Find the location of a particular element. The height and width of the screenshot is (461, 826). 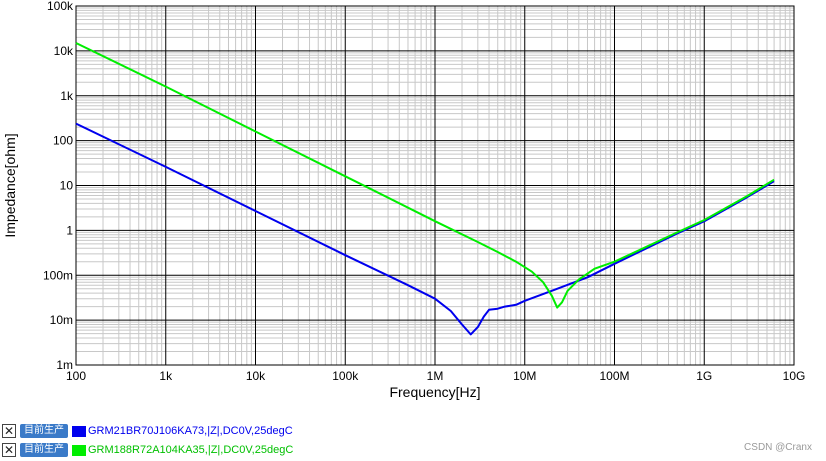

legend-row-1: ✕ 目前生产 GRM21BR70J106KA73,|Z|,DC0V,25degC is located at coordinates (147, 431).